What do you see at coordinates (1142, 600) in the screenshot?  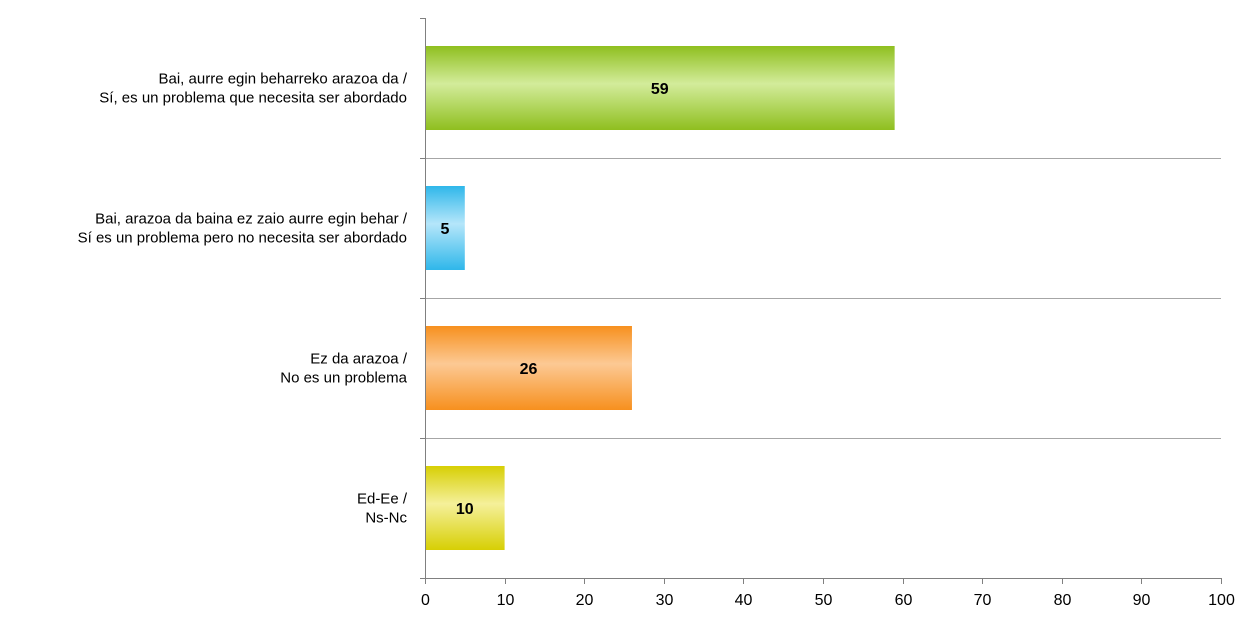 I see `x-tick-label: 90` at bounding box center [1142, 600].